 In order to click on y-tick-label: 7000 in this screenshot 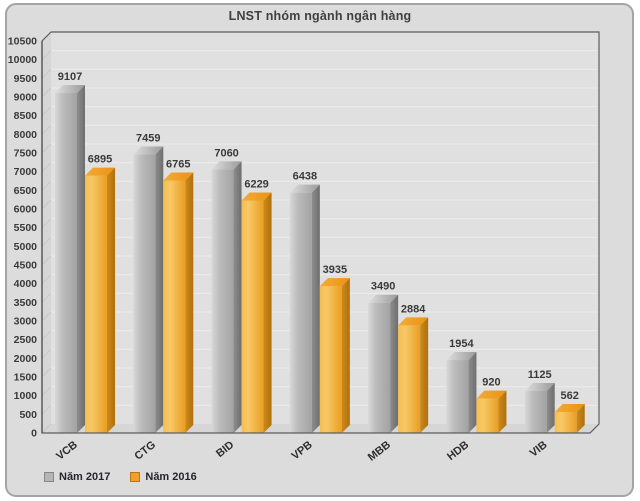, I will do `click(26, 172)`.